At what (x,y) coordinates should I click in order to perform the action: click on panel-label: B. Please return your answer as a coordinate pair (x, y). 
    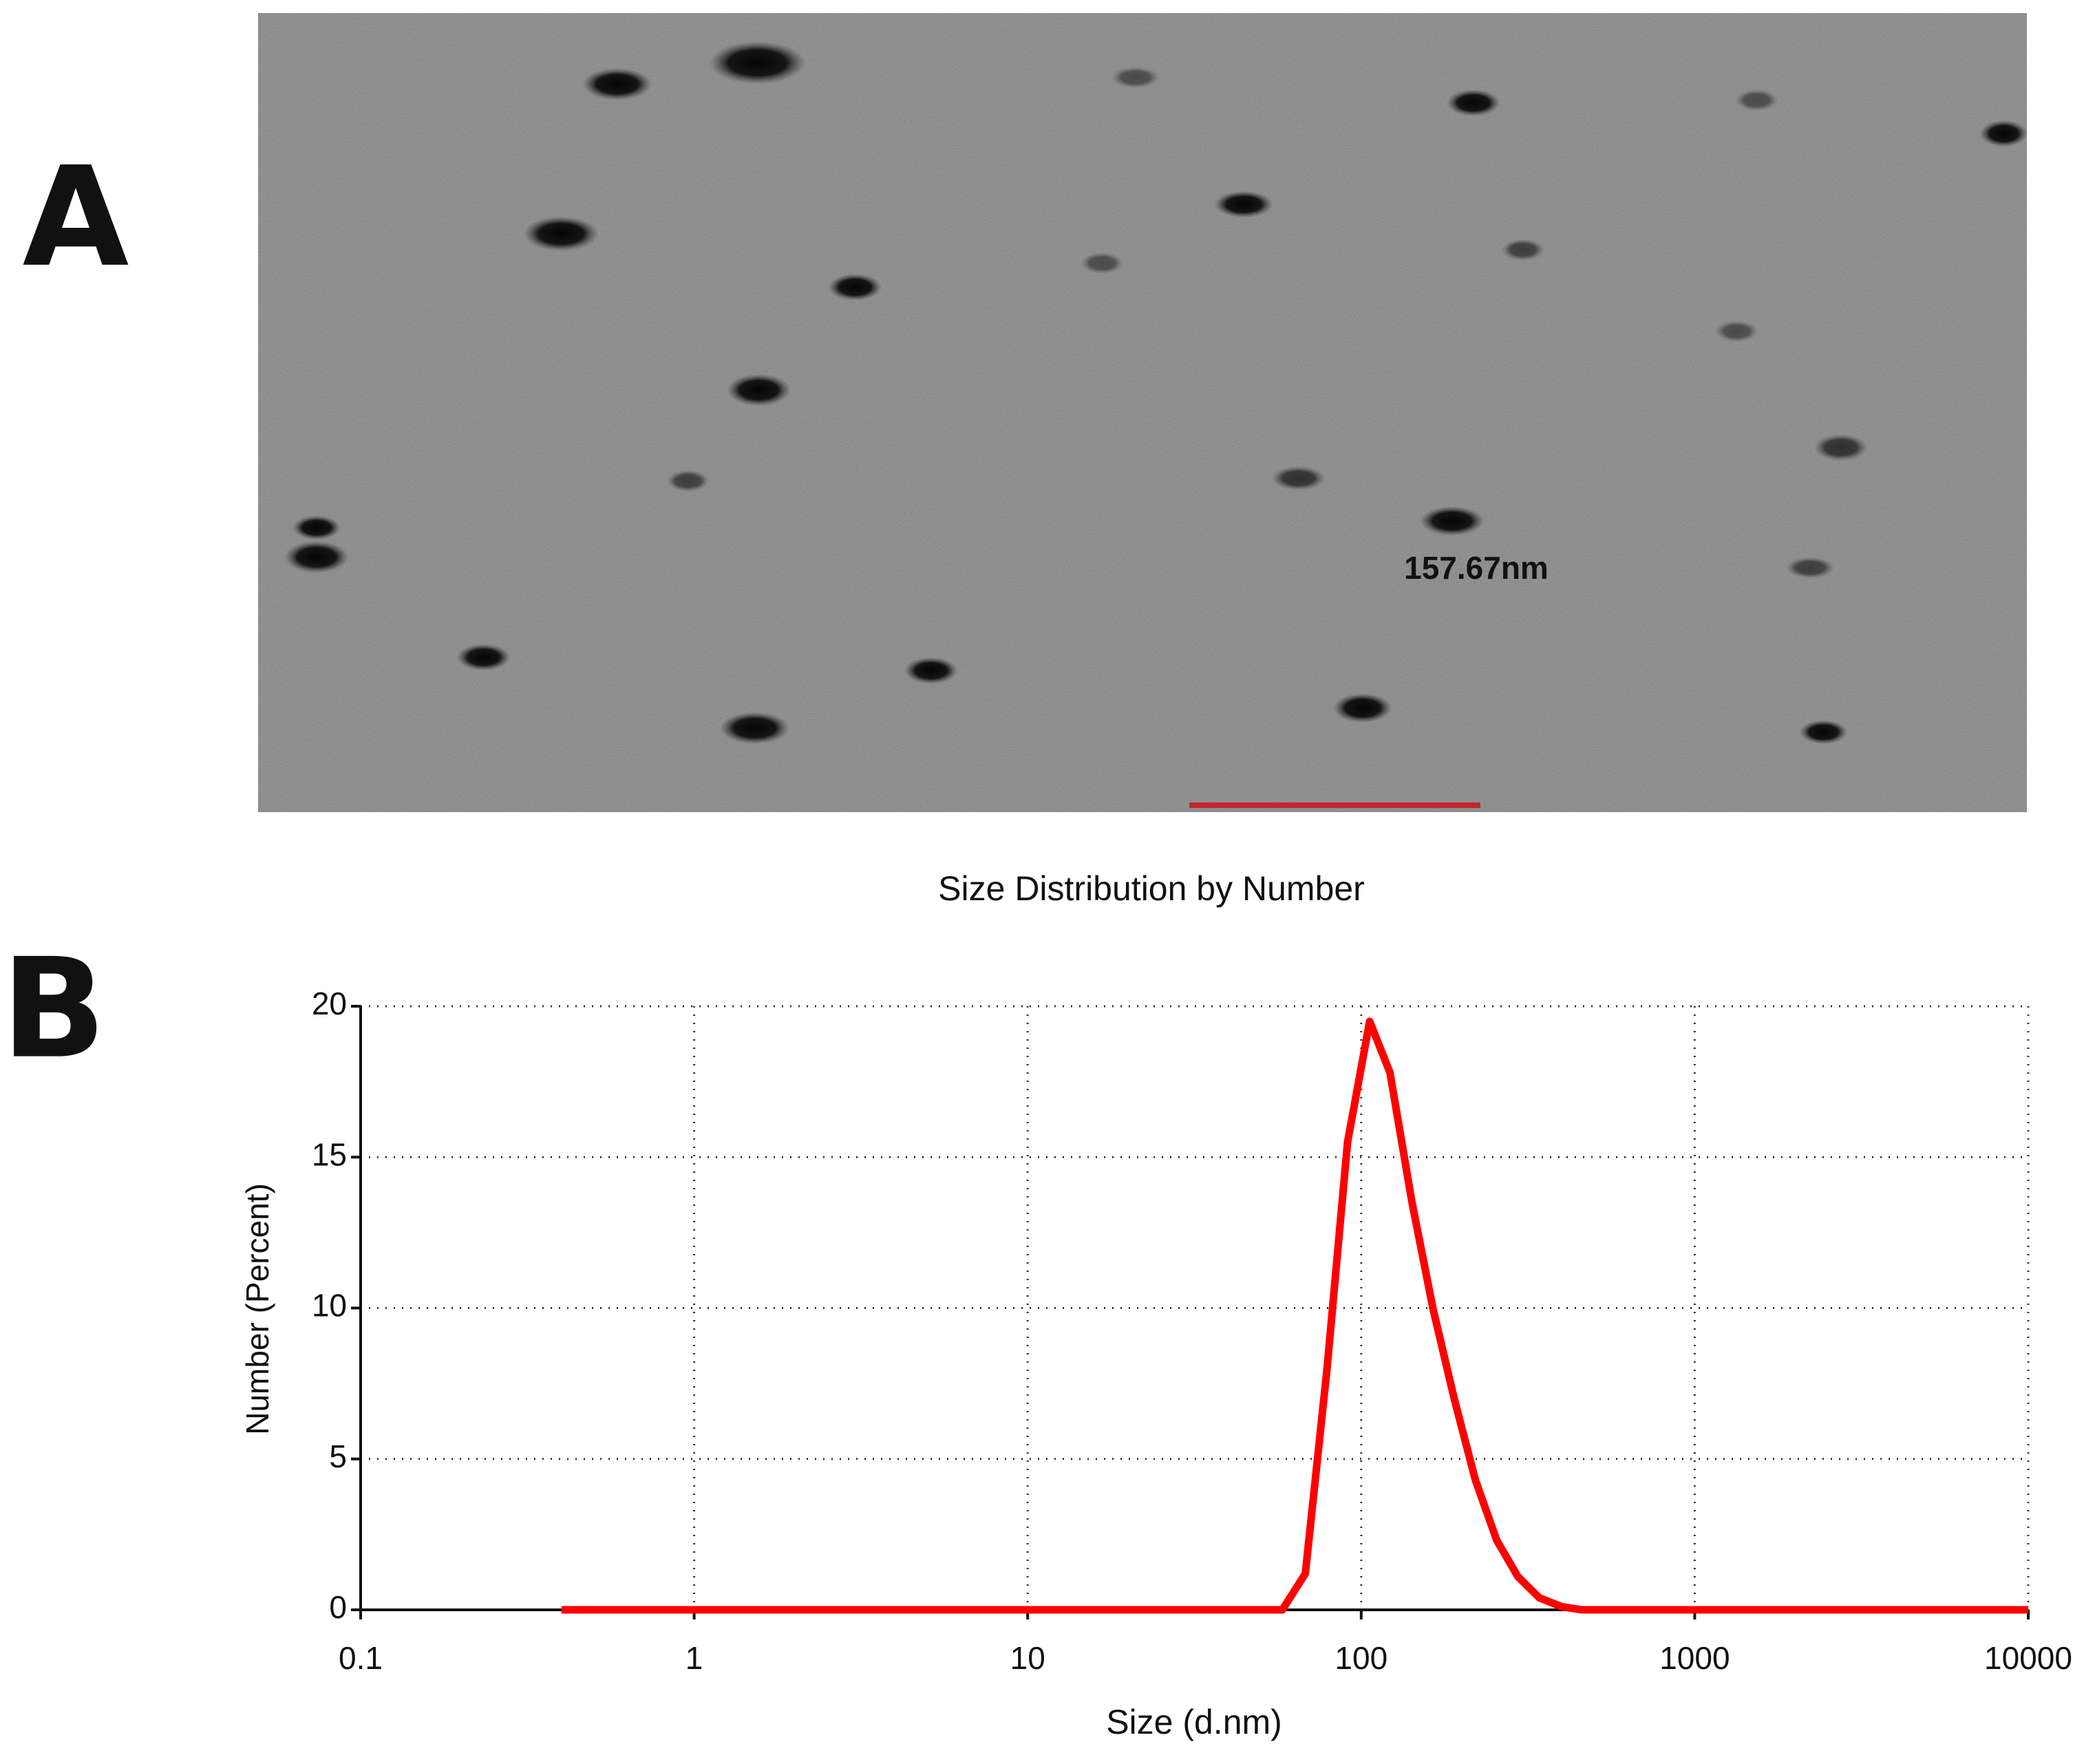
    Looking at the image, I should click on (53, 1009).